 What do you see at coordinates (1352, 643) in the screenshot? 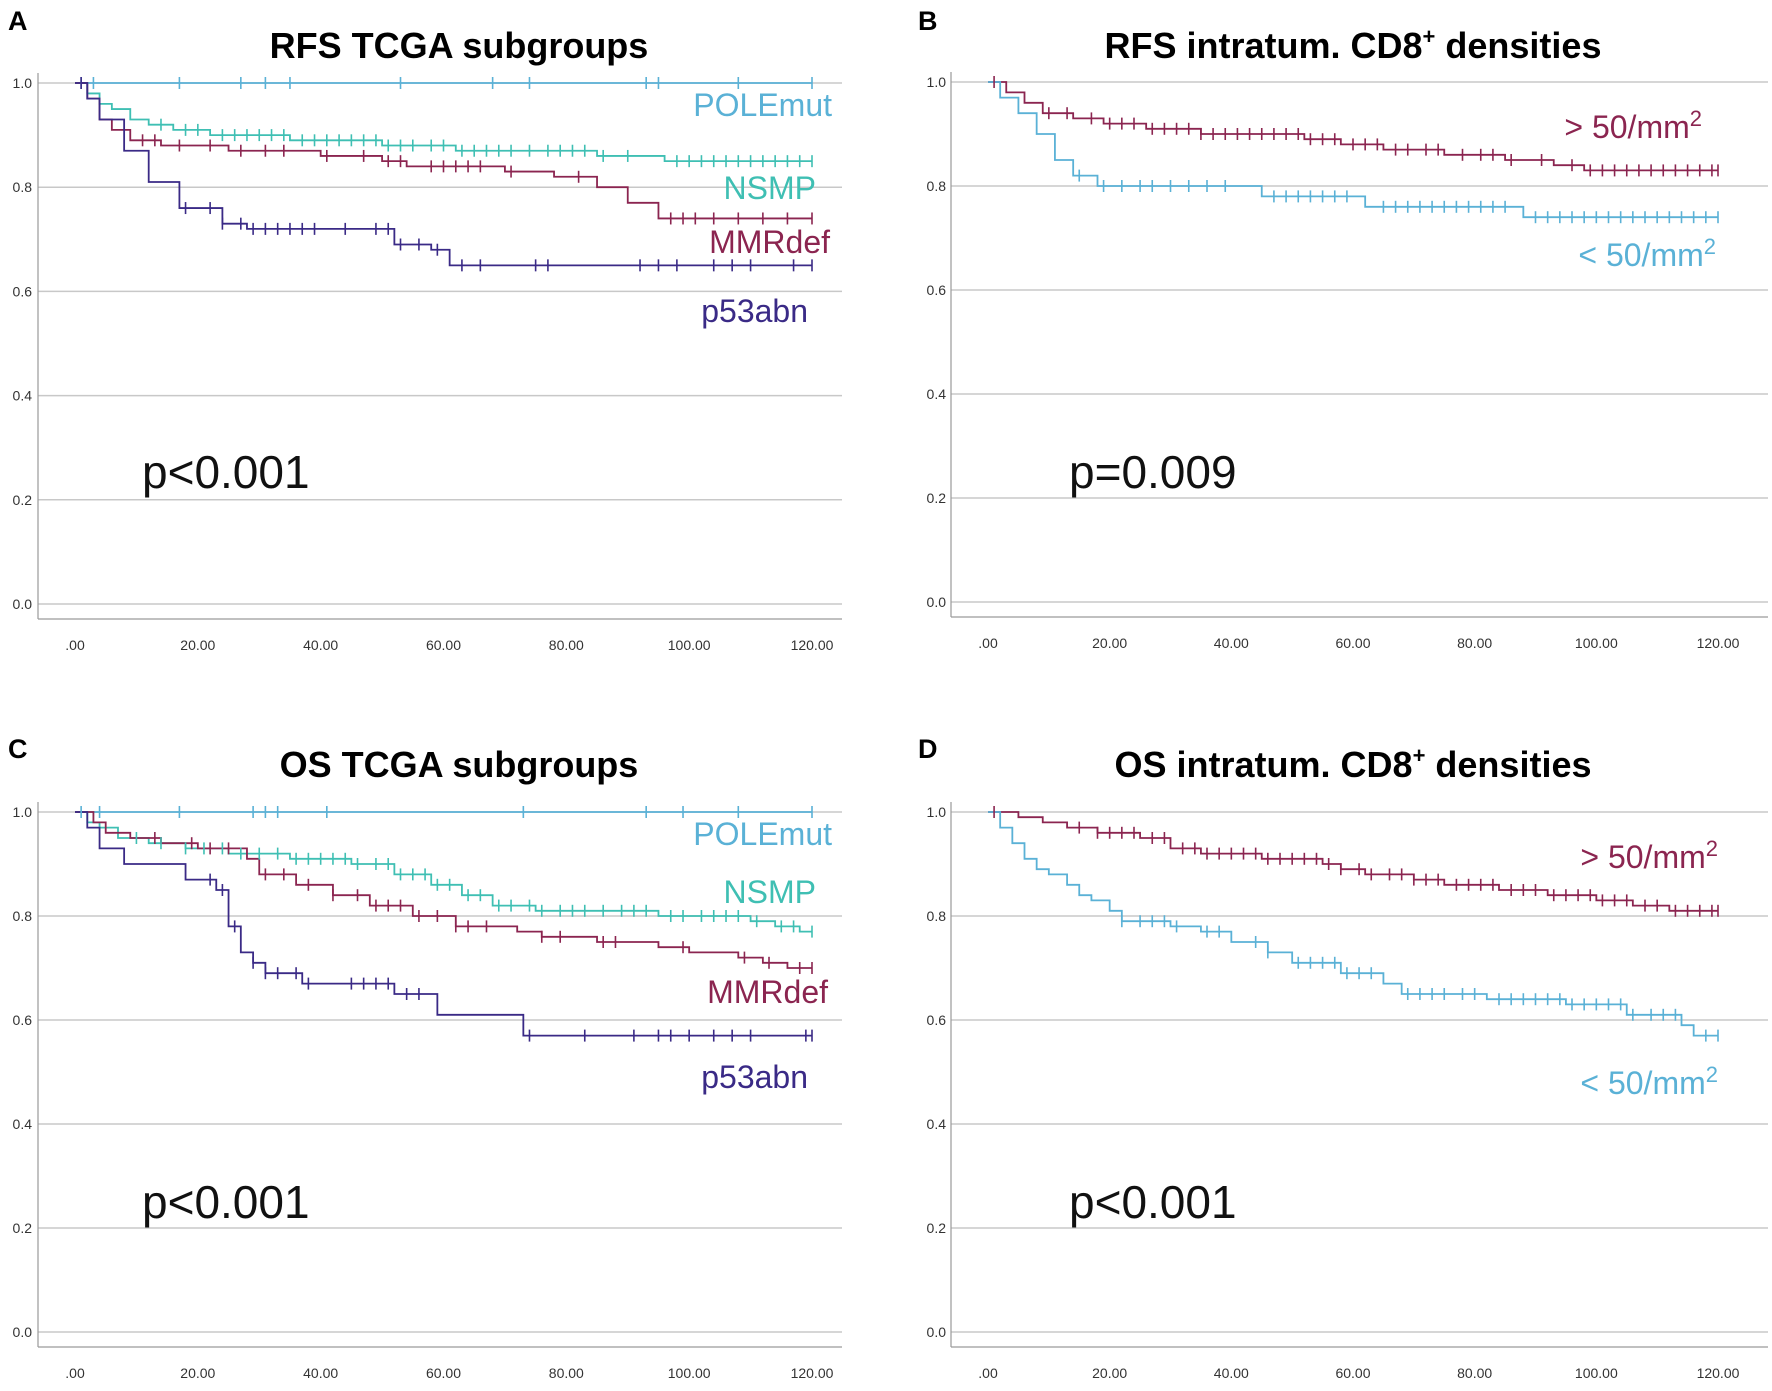
I see `panel-b-x-tick-label-3: 60.00` at bounding box center [1352, 643].